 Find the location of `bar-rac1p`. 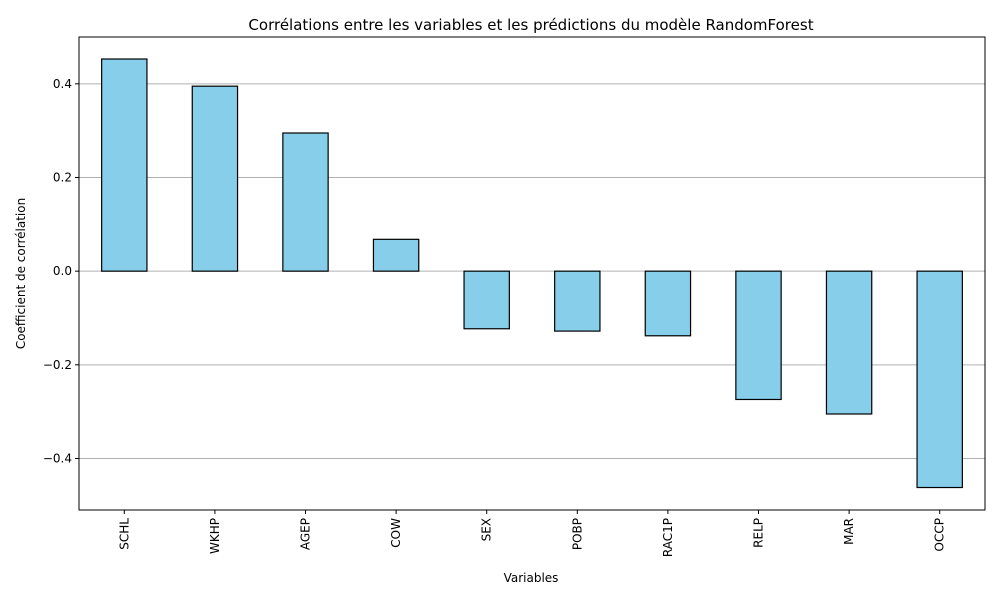

bar-rac1p is located at coordinates (668, 303).